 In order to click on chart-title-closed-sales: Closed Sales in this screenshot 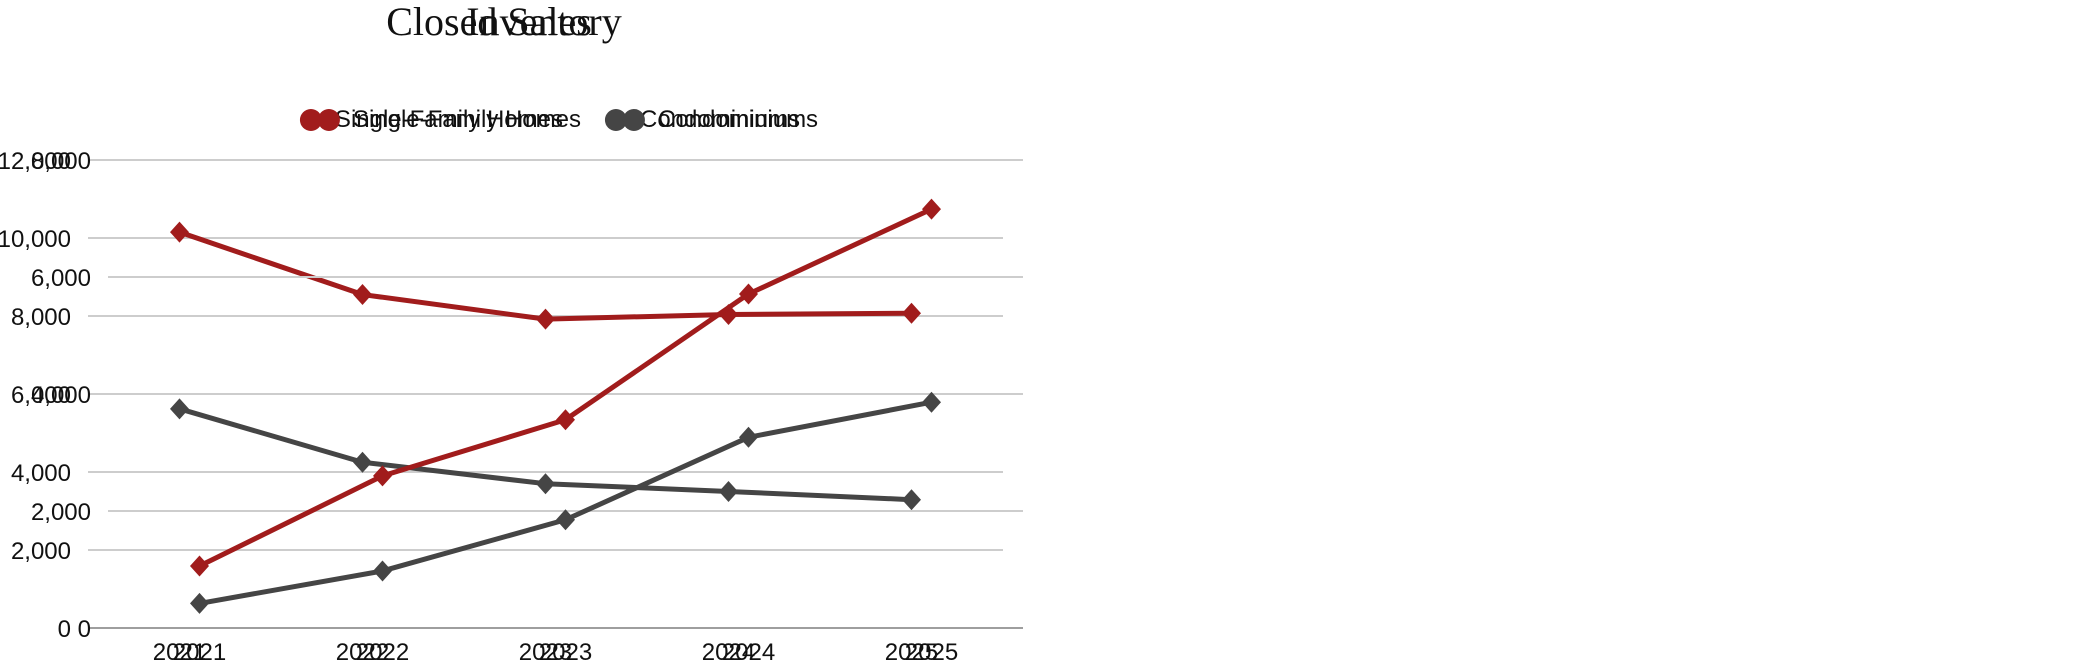, I will do `click(489, 22)`.